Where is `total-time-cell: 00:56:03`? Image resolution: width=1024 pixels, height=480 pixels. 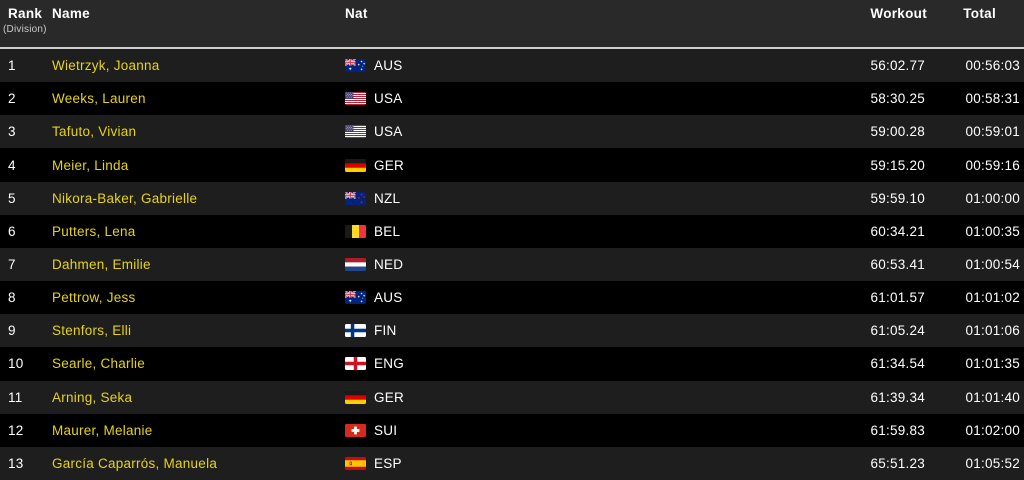 total-time-cell: 00:56:03 is located at coordinates (992, 66).